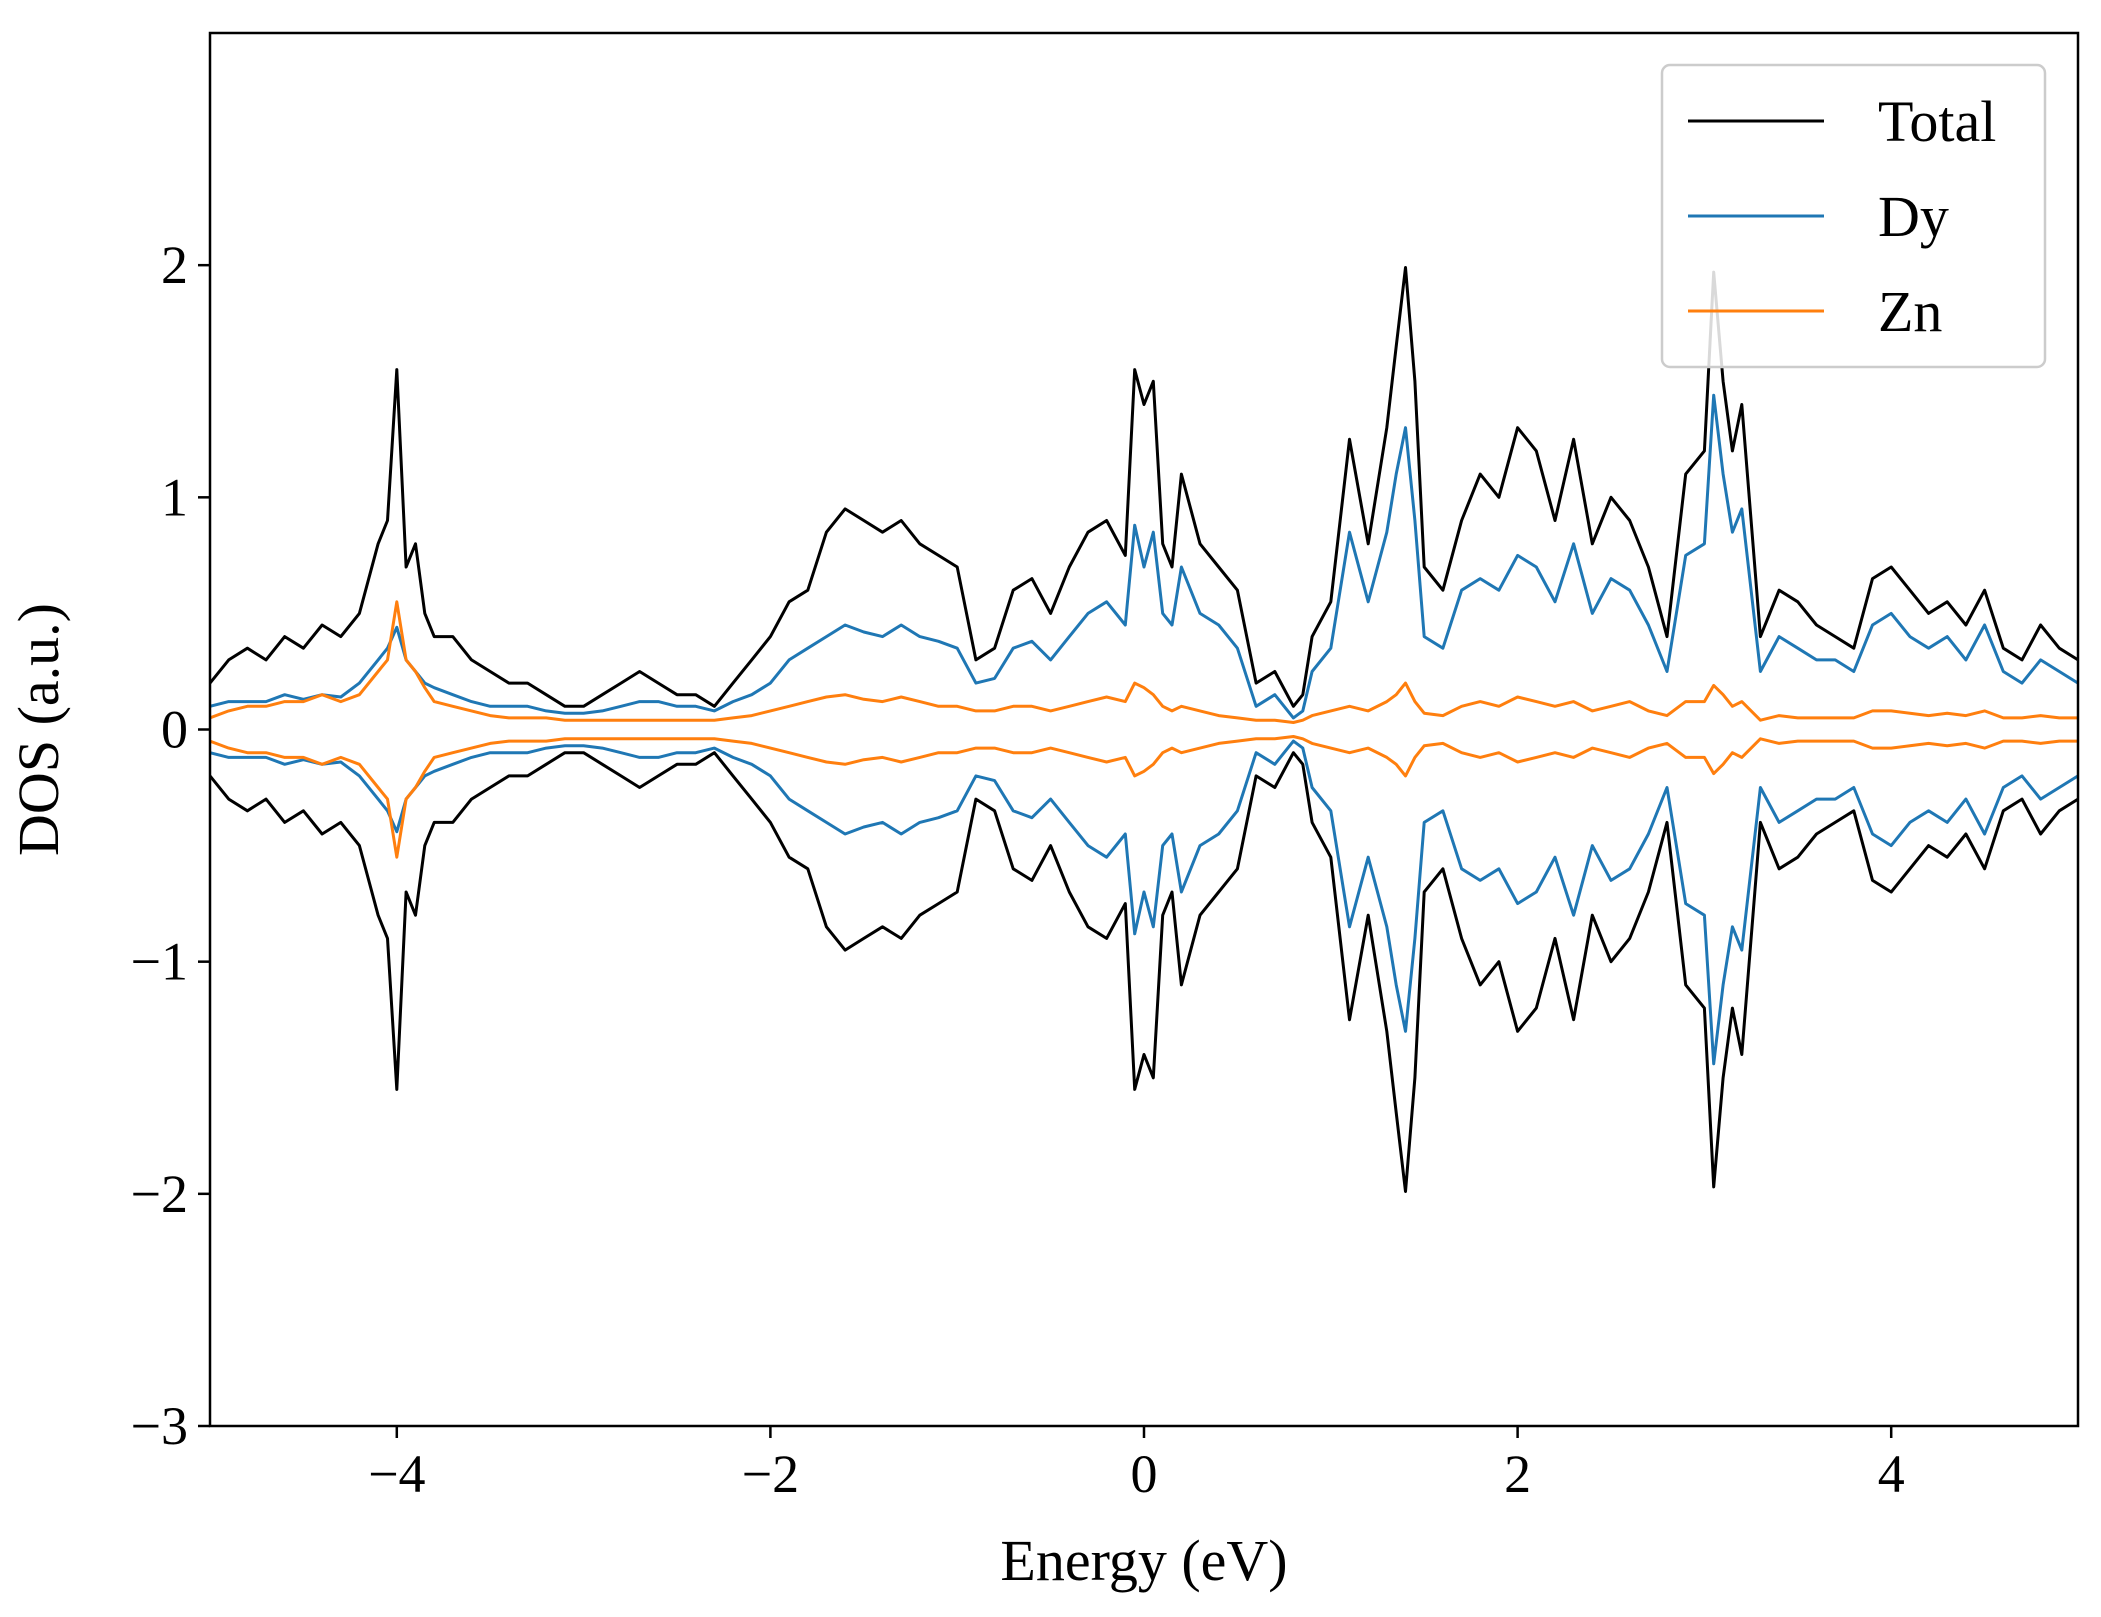 The height and width of the screenshot is (1617, 2101). What do you see at coordinates (770, 1474) in the screenshot?
I see `x-tick-label: −2` at bounding box center [770, 1474].